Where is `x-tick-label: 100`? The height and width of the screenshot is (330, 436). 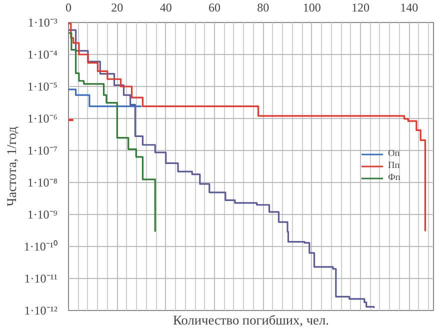 x-tick-label: 100 is located at coordinates (311, 7).